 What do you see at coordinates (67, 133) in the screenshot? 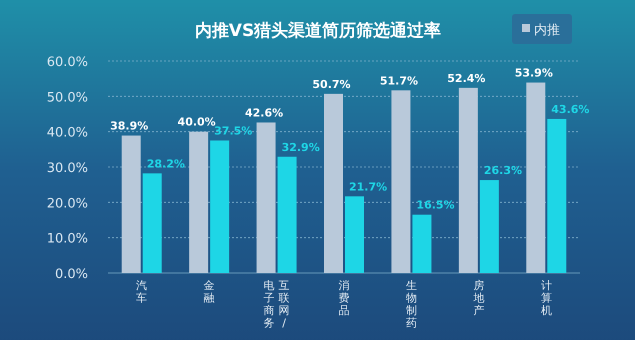
I see `y-tick-label: 40.0%` at bounding box center [67, 133].